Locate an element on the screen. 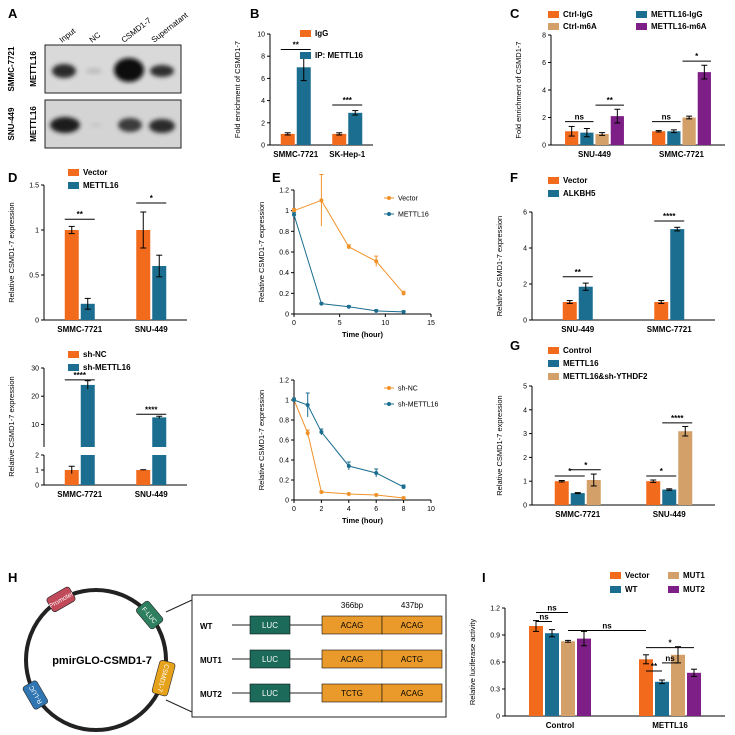  y-axis-label: Relative CSMD1-7 expression is located at coordinates (11, 252).